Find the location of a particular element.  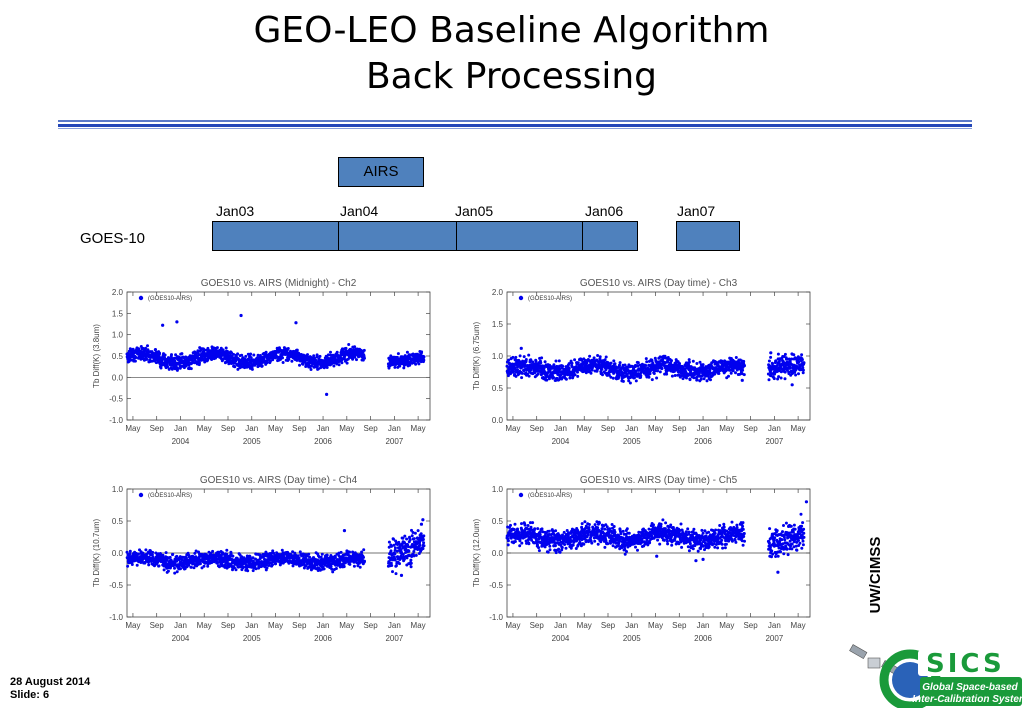

data-series is located at coordinates (275, 354).